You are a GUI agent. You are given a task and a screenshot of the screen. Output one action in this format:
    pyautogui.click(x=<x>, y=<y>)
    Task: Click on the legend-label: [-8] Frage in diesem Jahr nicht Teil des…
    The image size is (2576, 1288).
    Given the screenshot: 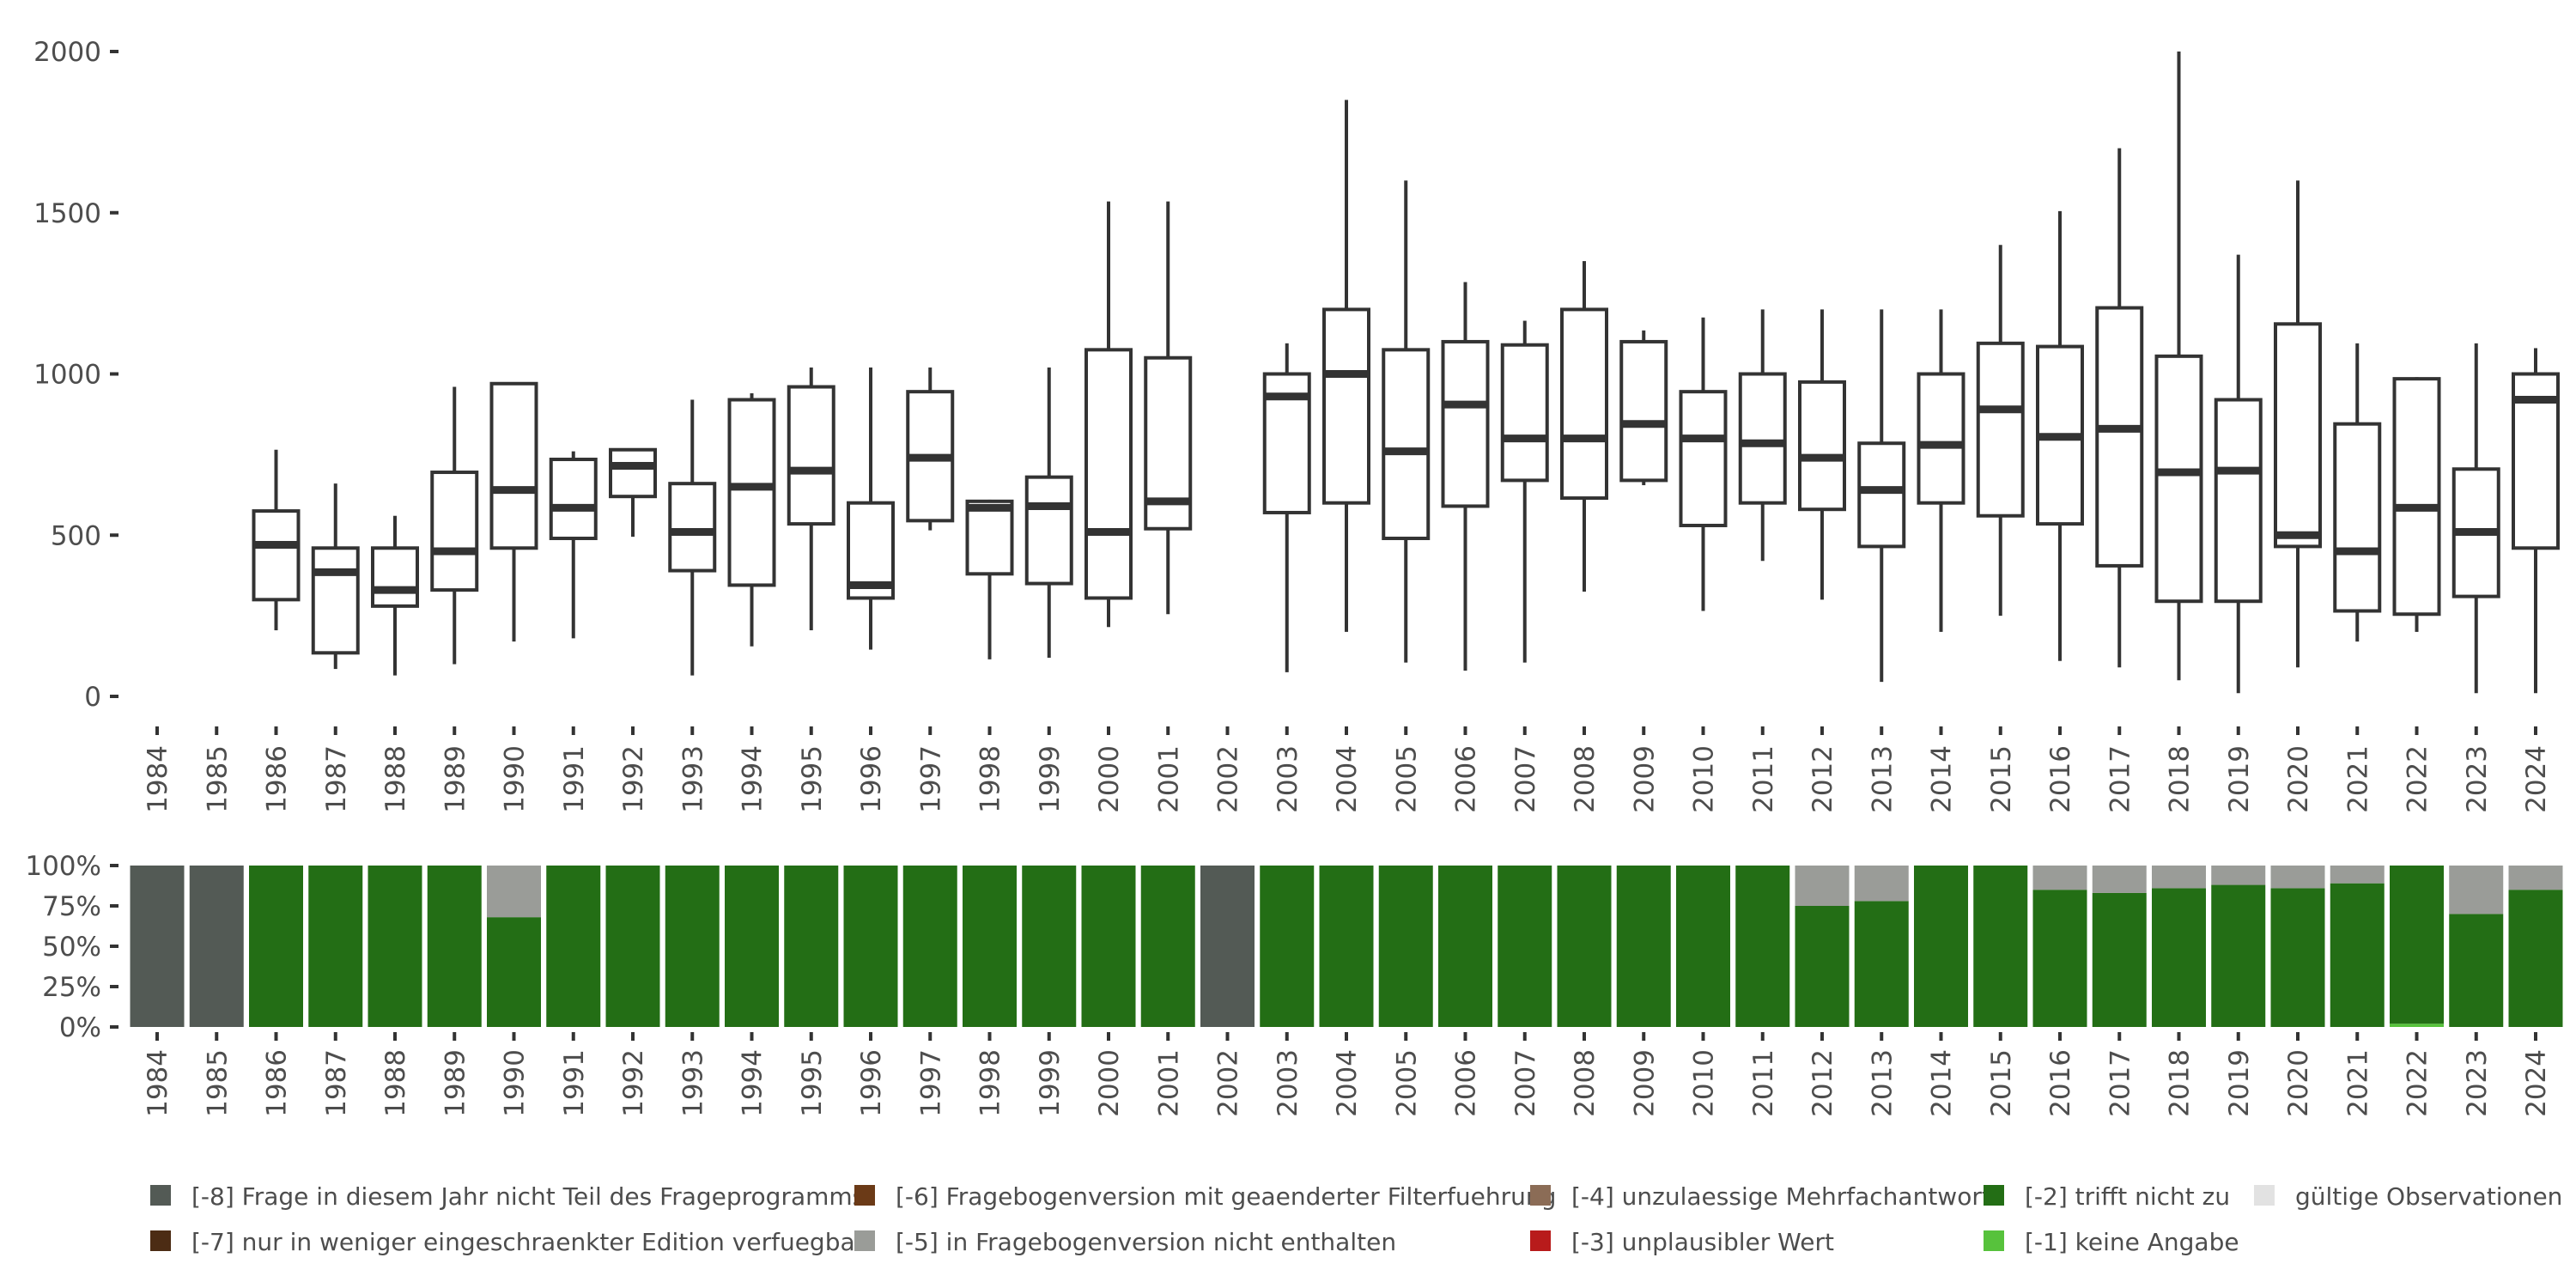 What is the action you would take?
    pyautogui.click(x=528, y=1196)
    